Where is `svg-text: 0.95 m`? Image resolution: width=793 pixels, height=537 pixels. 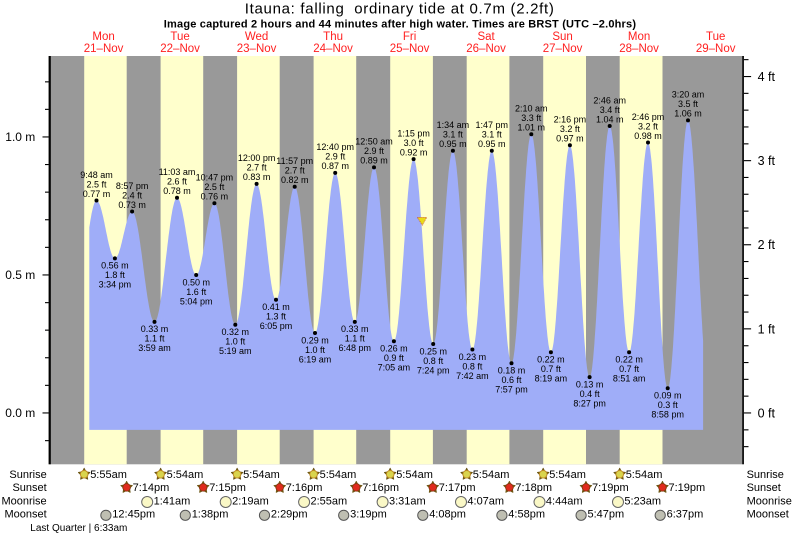
svg-text: 0.95 m is located at coordinates (453, 144).